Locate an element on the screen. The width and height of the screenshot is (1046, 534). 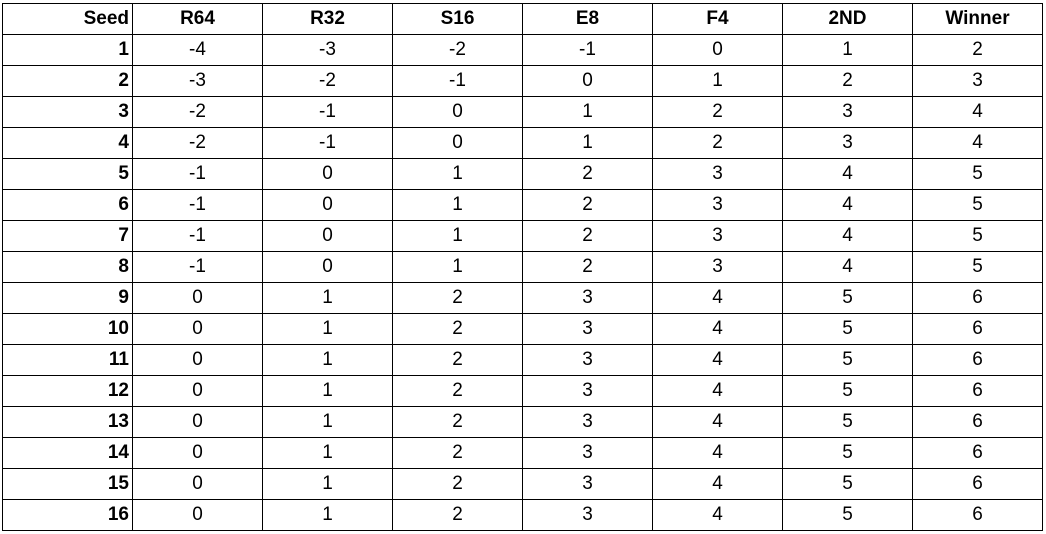
table-row: 7 -1 0 1 2 3 4 5 is located at coordinates (522, 236).